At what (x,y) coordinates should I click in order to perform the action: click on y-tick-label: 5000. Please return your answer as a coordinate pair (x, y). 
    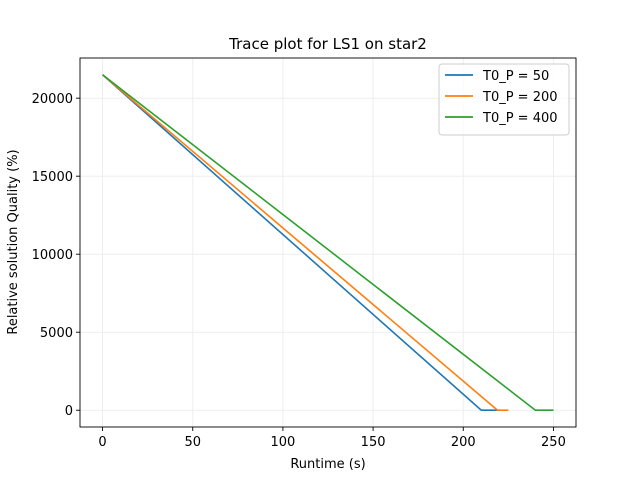
    Looking at the image, I should click on (56, 333).